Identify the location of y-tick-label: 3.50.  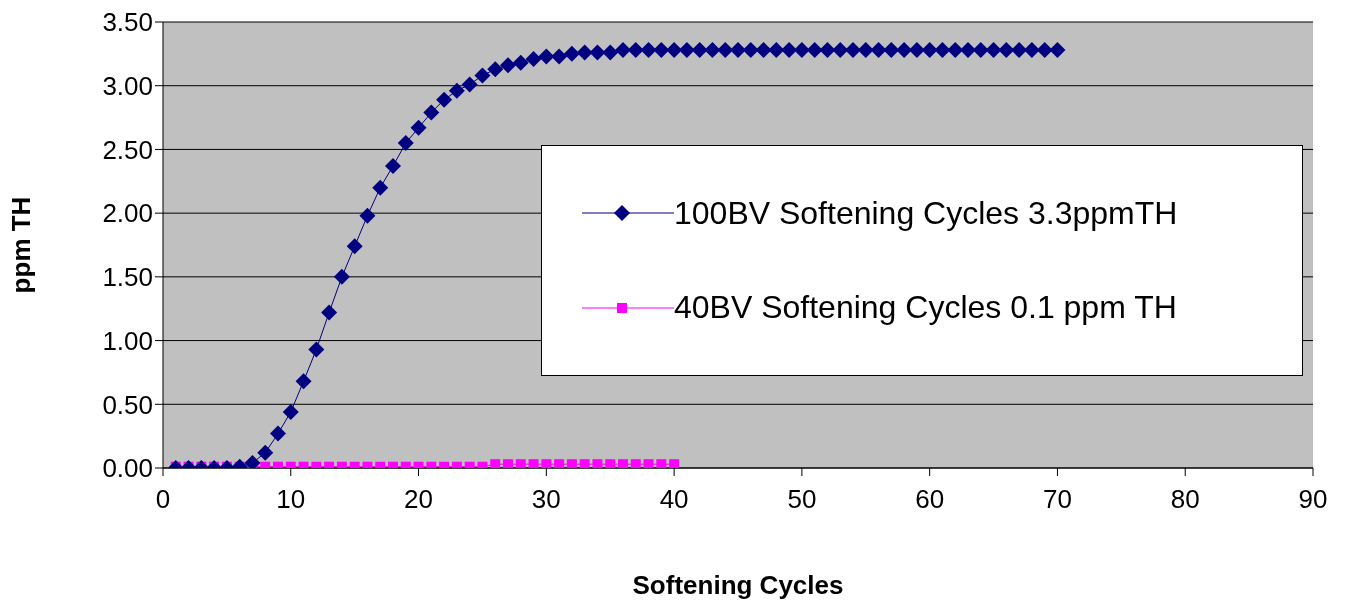
(127, 22).